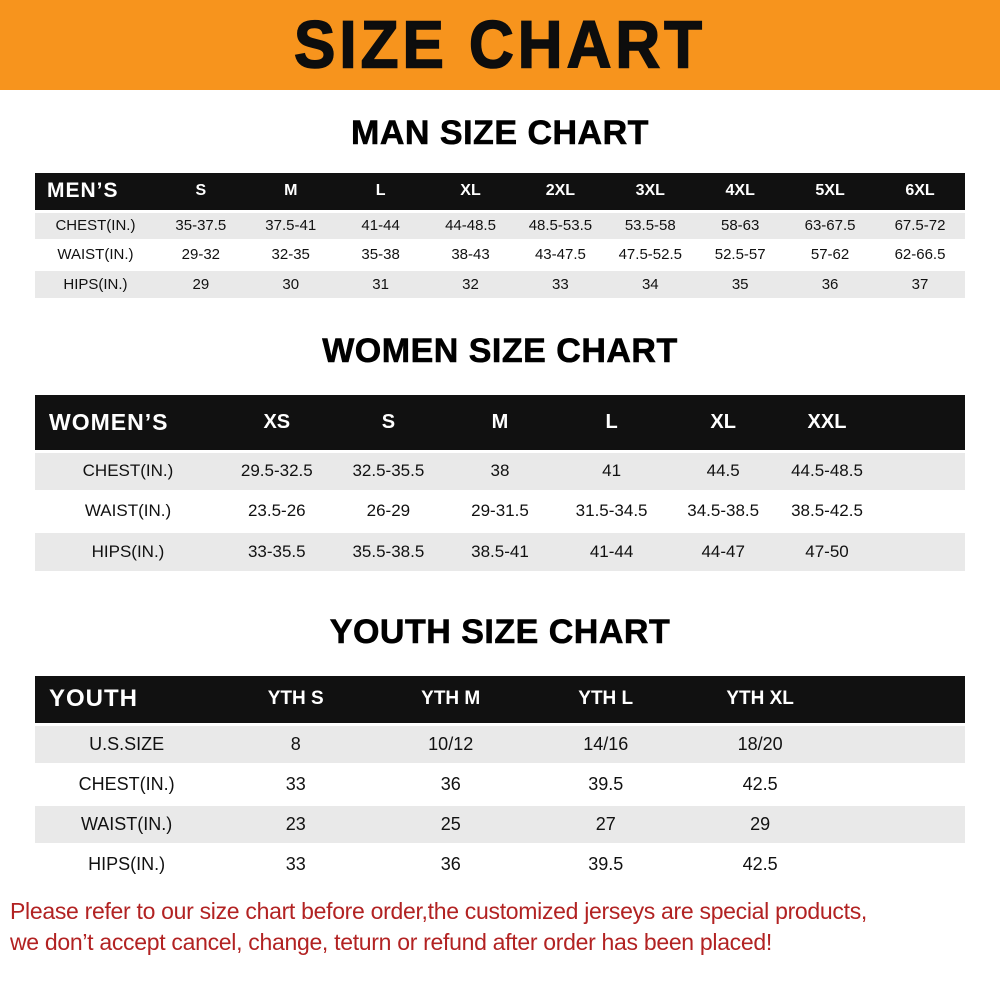  What do you see at coordinates (920, 225) in the screenshot?
I see `size-value-cell: 67.5-72` at bounding box center [920, 225].